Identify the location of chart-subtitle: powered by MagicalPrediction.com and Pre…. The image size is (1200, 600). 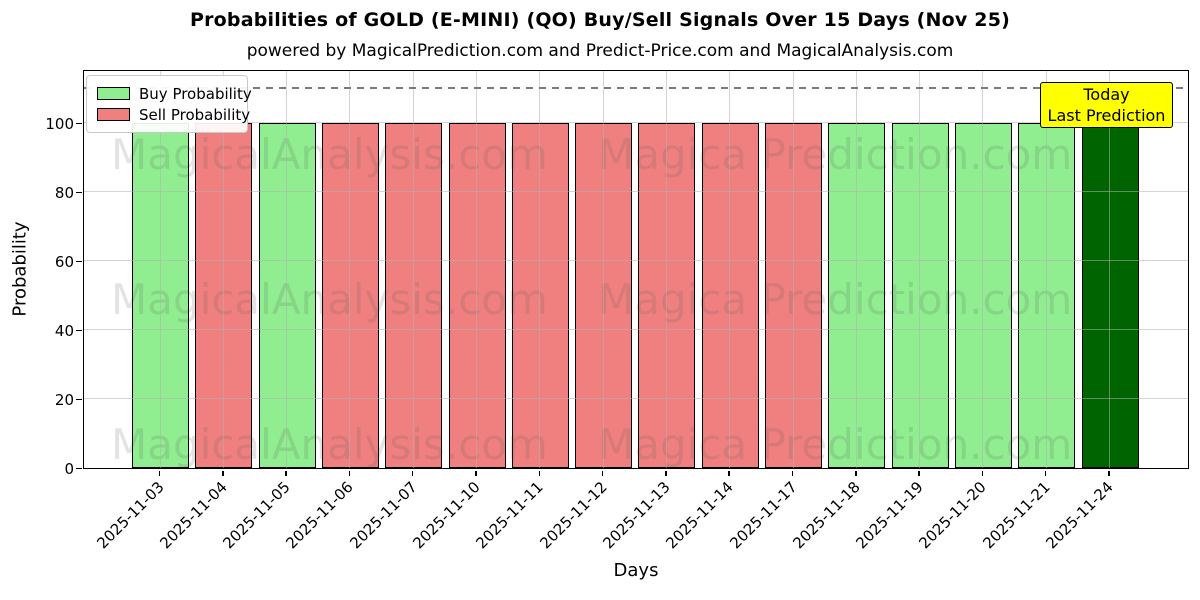
(600, 51).